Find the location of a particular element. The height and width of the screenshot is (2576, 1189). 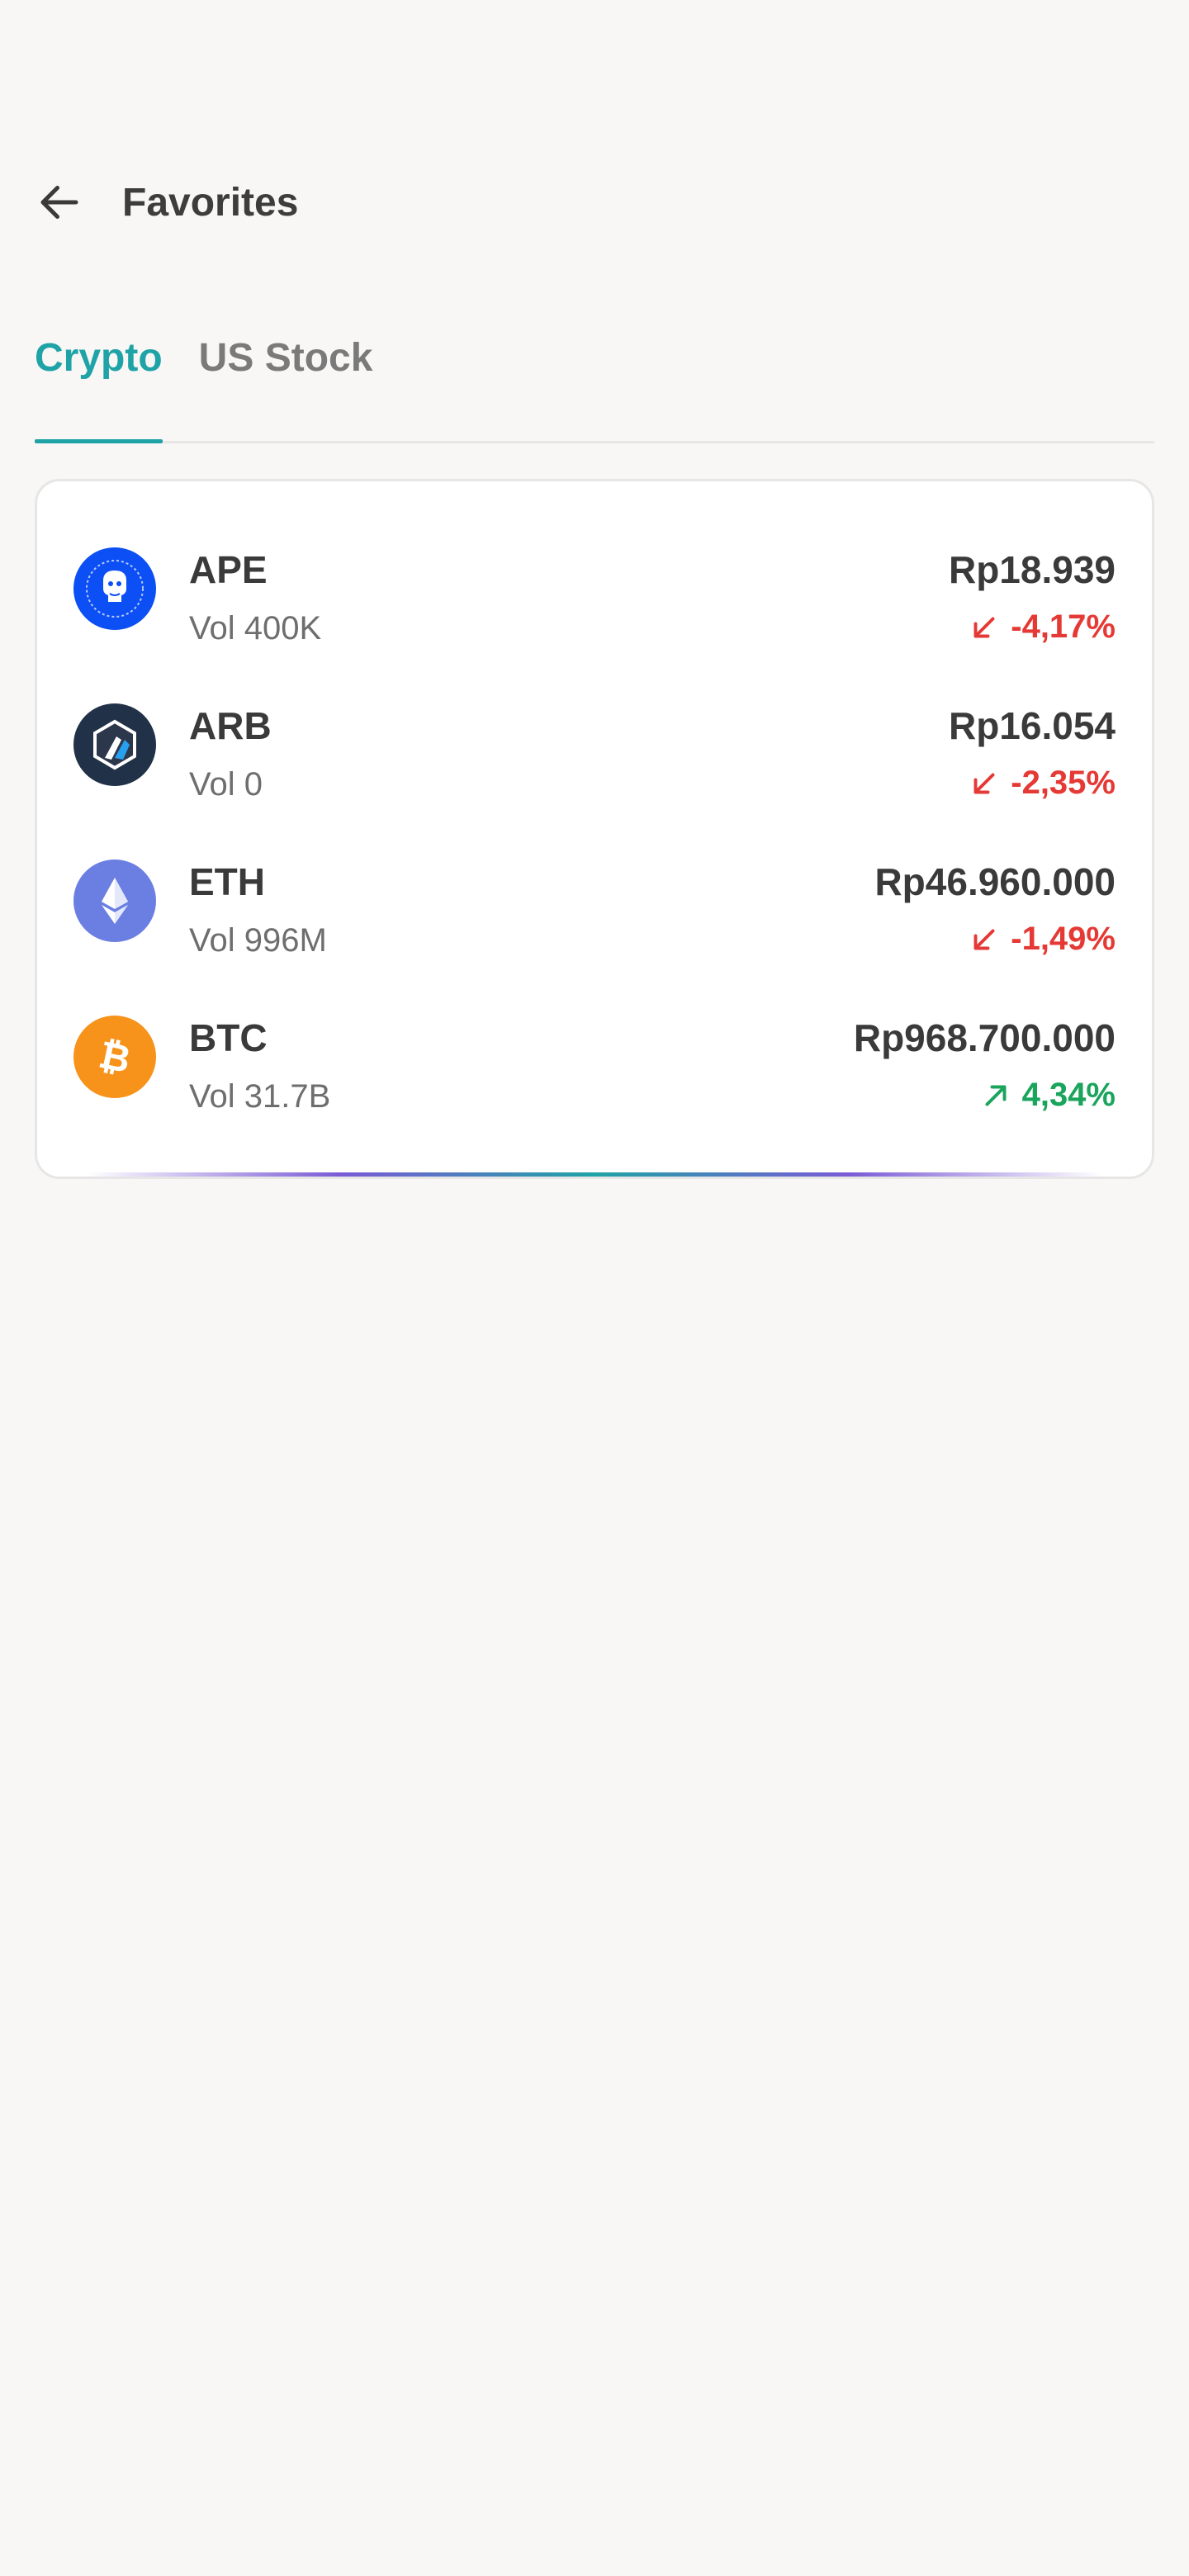

ethereum-logo-icon is located at coordinates (114, 900).